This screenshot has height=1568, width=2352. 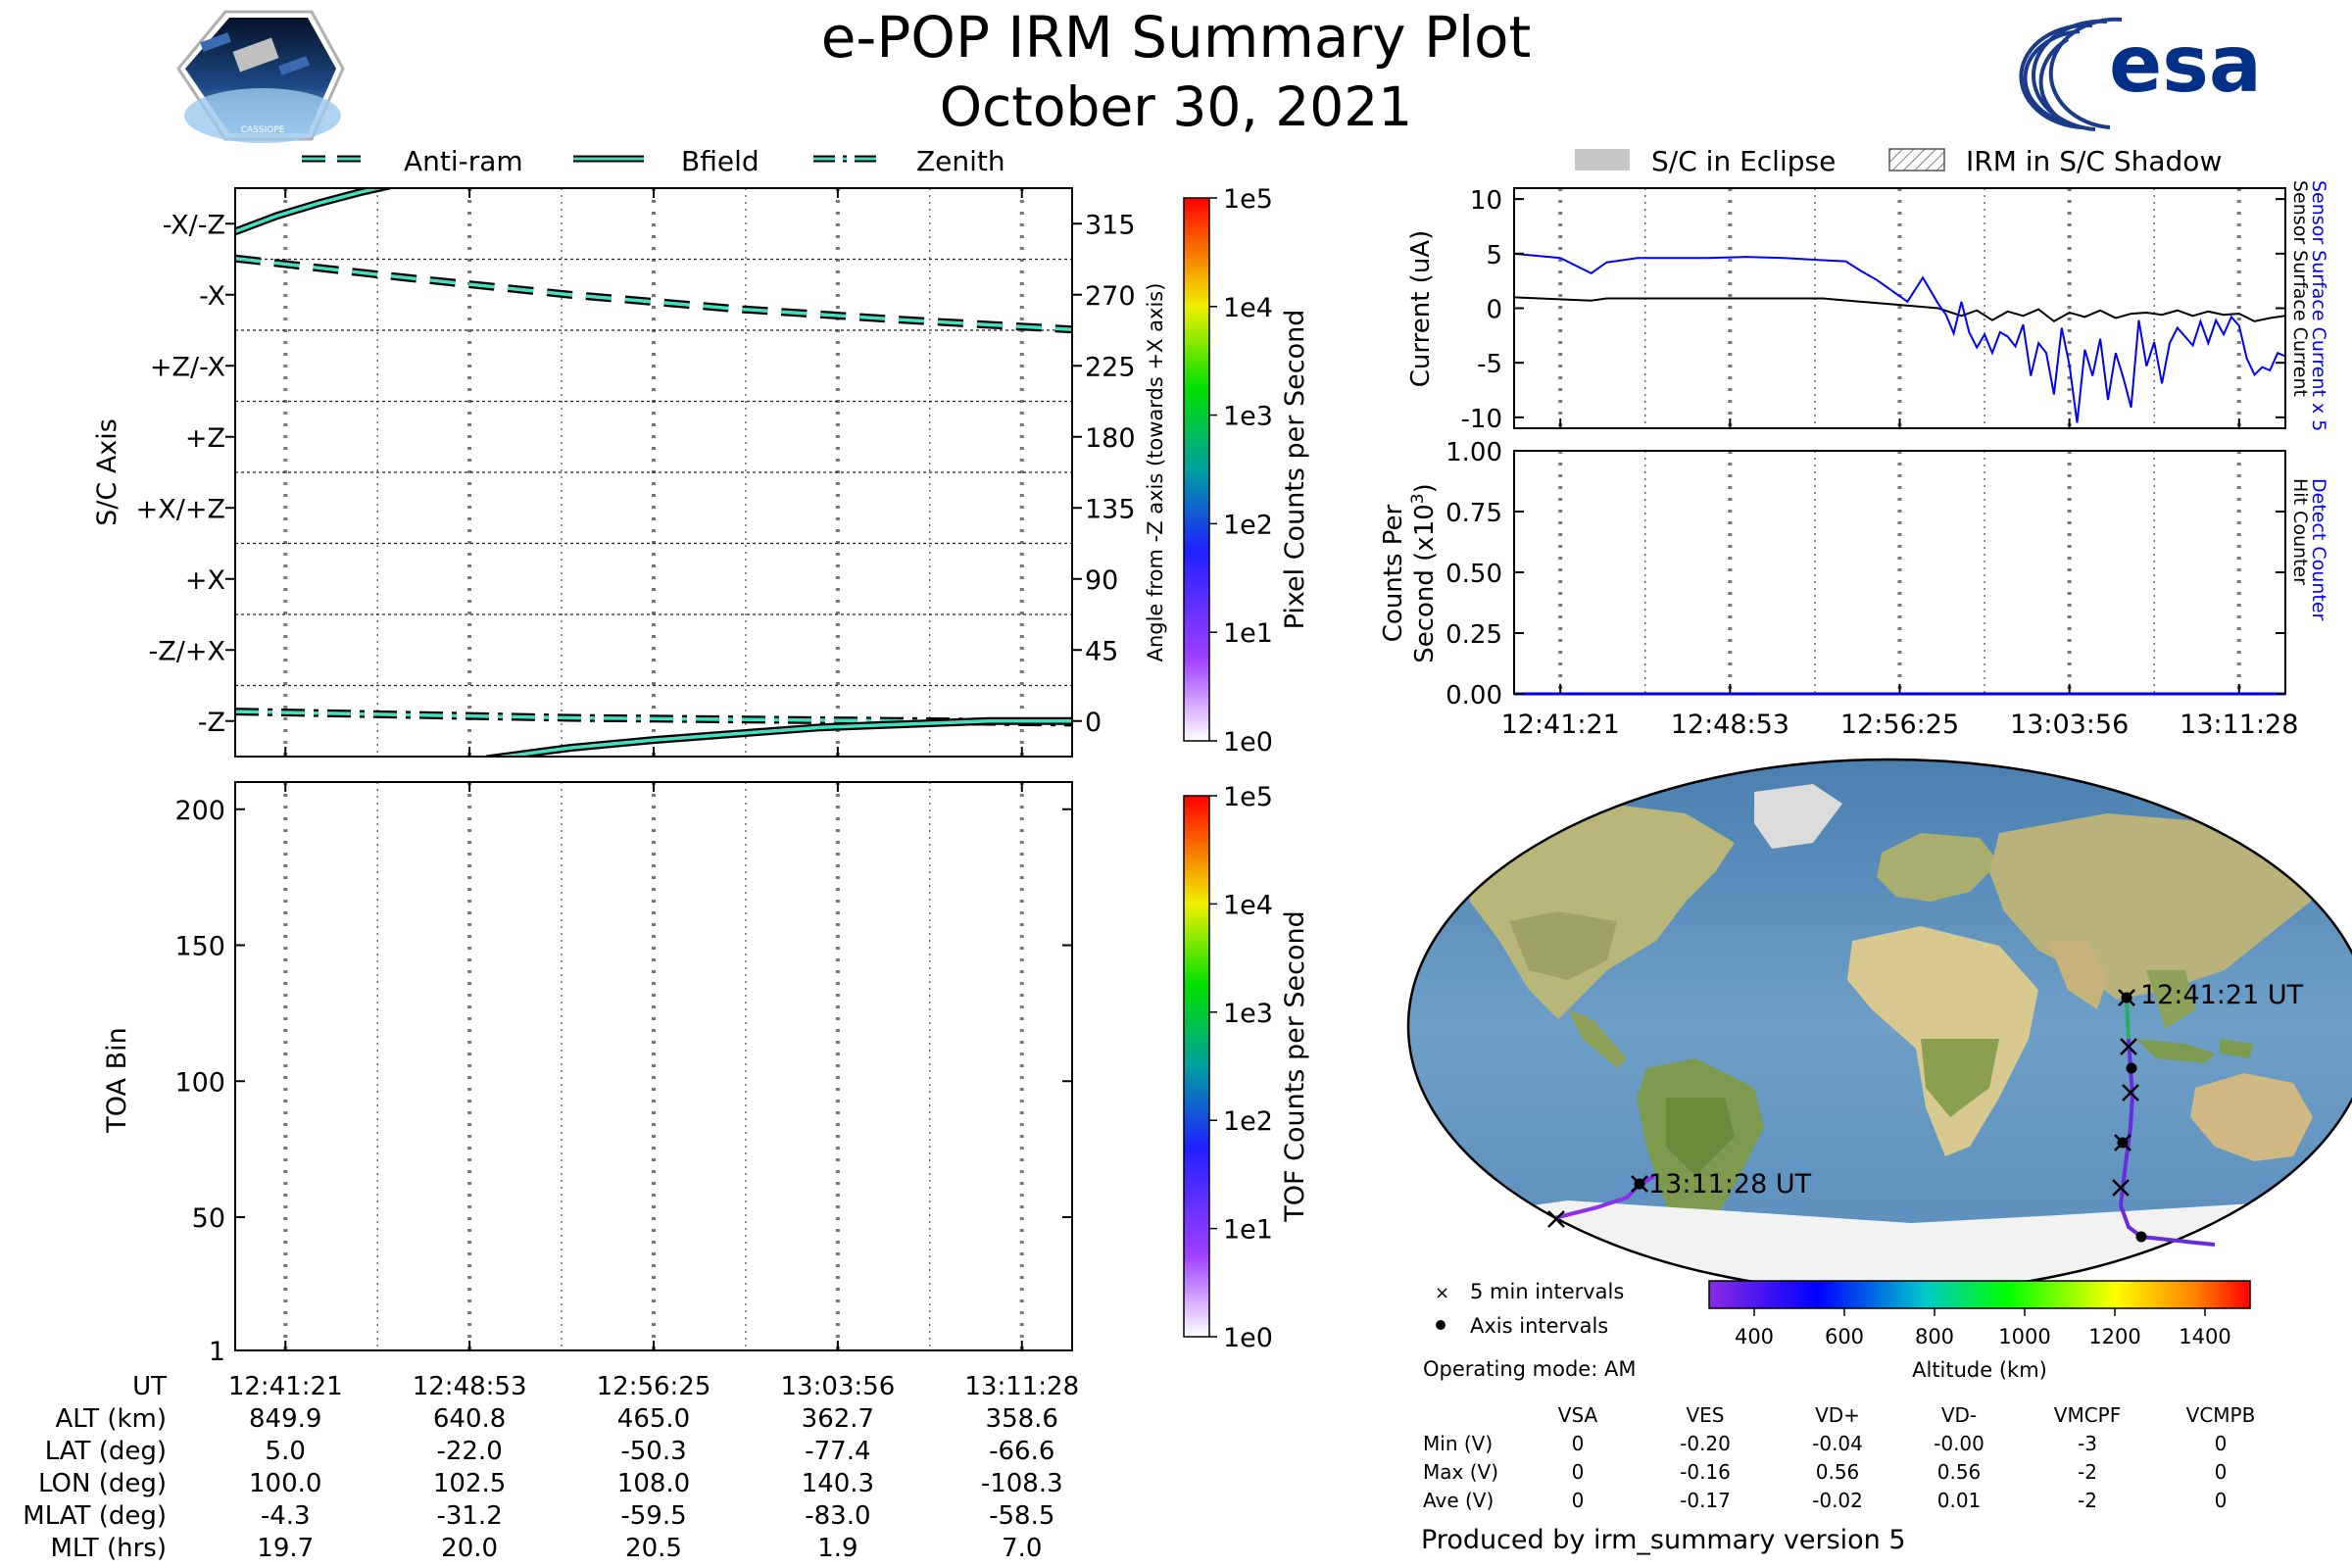 What do you see at coordinates (1844, 1336) in the screenshot?
I see `altitude-tick-label: 600` at bounding box center [1844, 1336].